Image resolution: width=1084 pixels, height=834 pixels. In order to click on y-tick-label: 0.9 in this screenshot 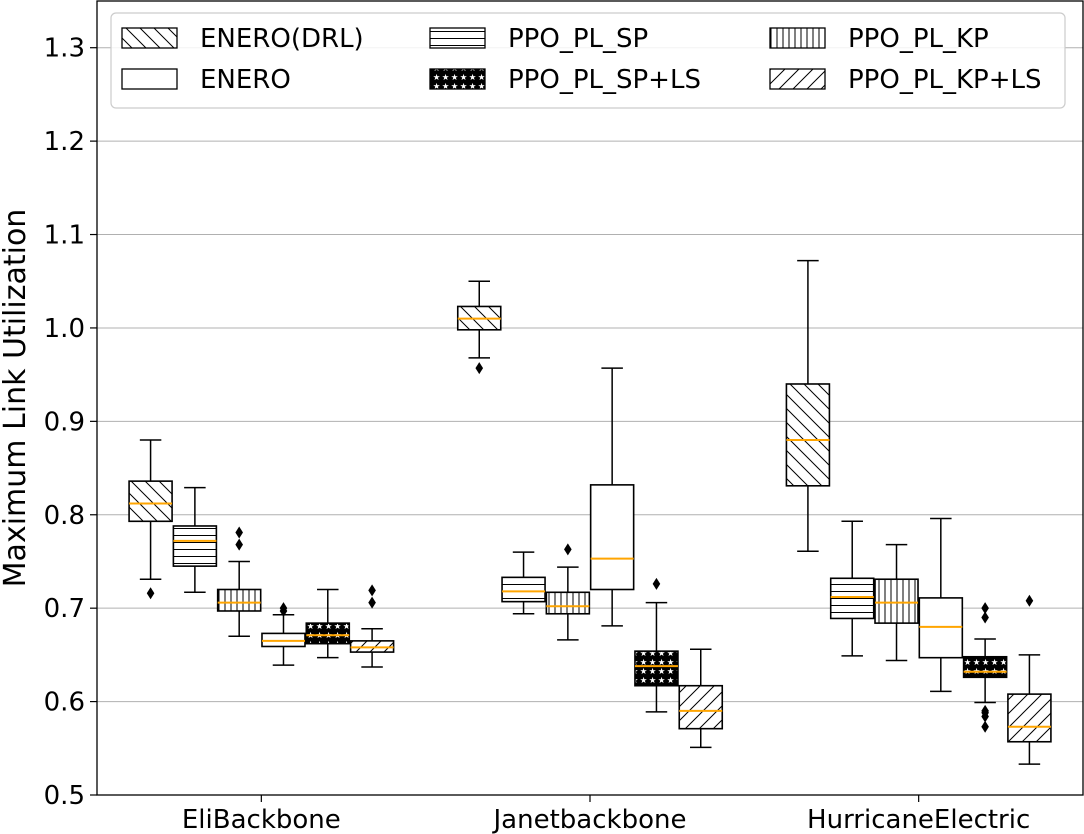, I will do `click(64, 422)`.